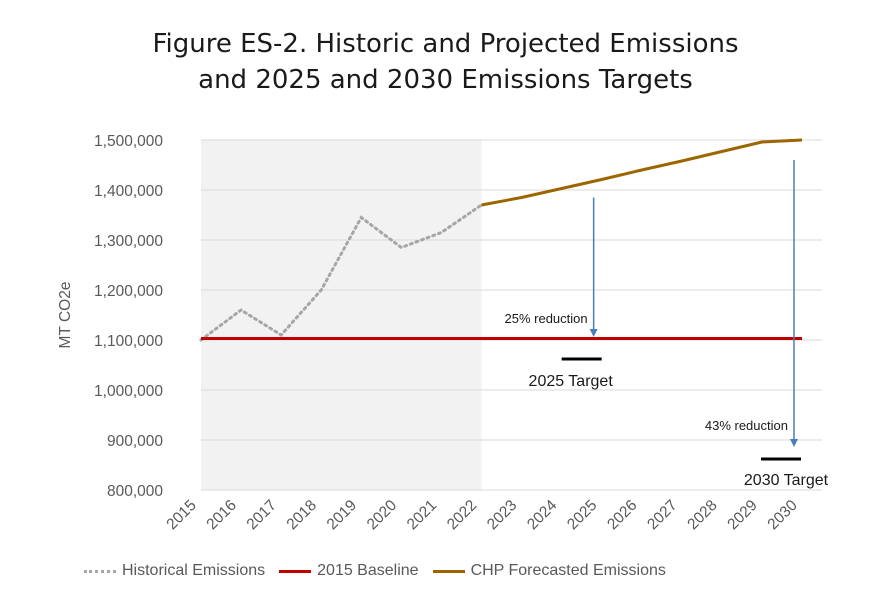 The width and height of the screenshot is (891, 608). What do you see at coordinates (128, 341) in the screenshot?
I see `y-tick-label: 1,100,000` at bounding box center [128, 341].